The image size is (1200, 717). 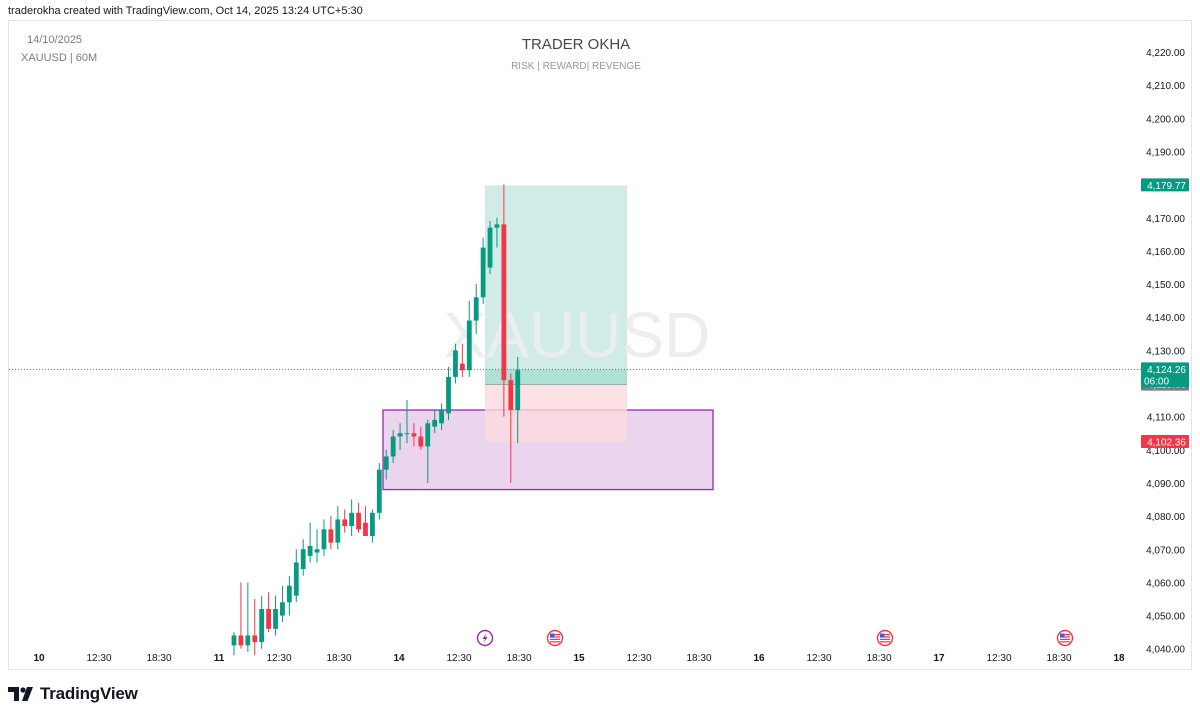 I want to click on time-tick-label: 17, so click(x=939, y=658).